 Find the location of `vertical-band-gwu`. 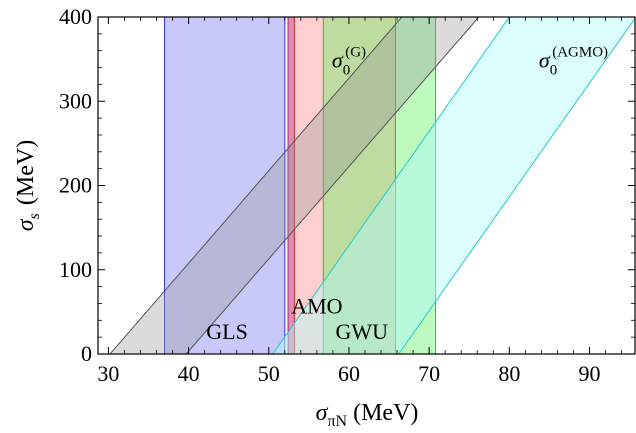

vertical-band-gwu is located at coordinates (379, 185).